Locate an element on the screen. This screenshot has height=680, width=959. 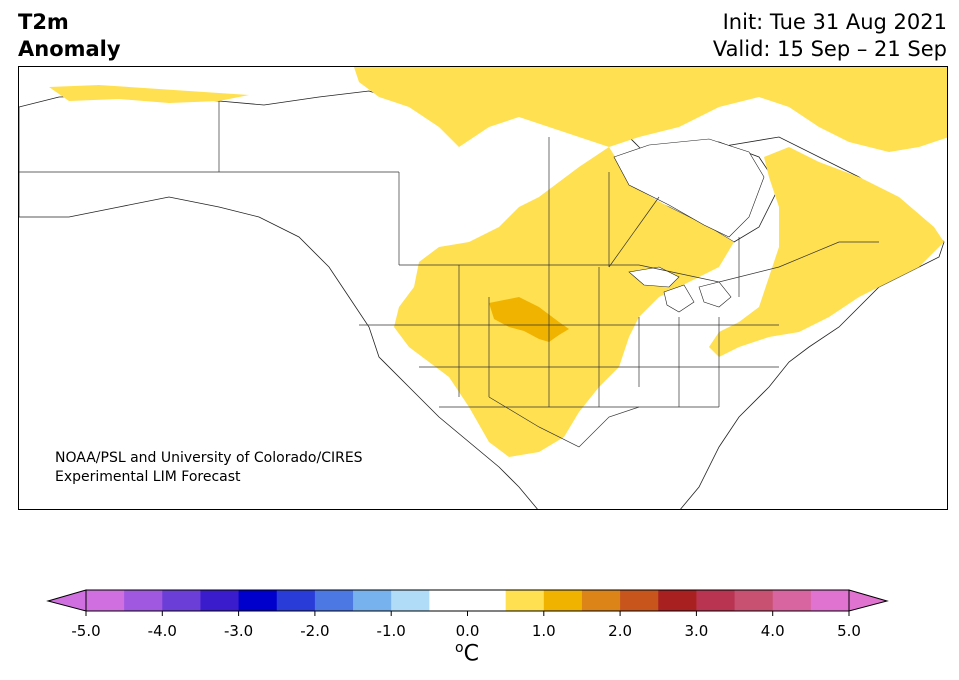
colorbar-unit: oC is located at coordinates (467, 653).